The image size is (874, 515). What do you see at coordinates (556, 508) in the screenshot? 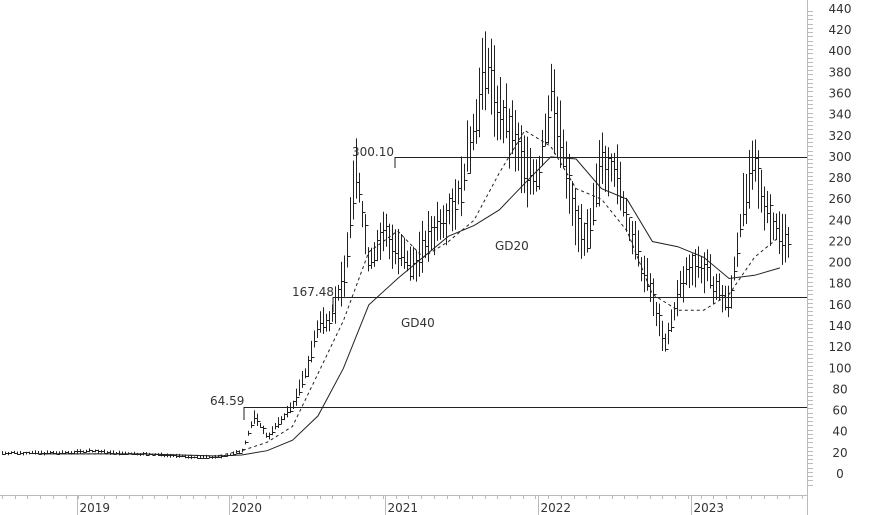
I see `x-tick-label: 2022` at bounding box center [556, 508].